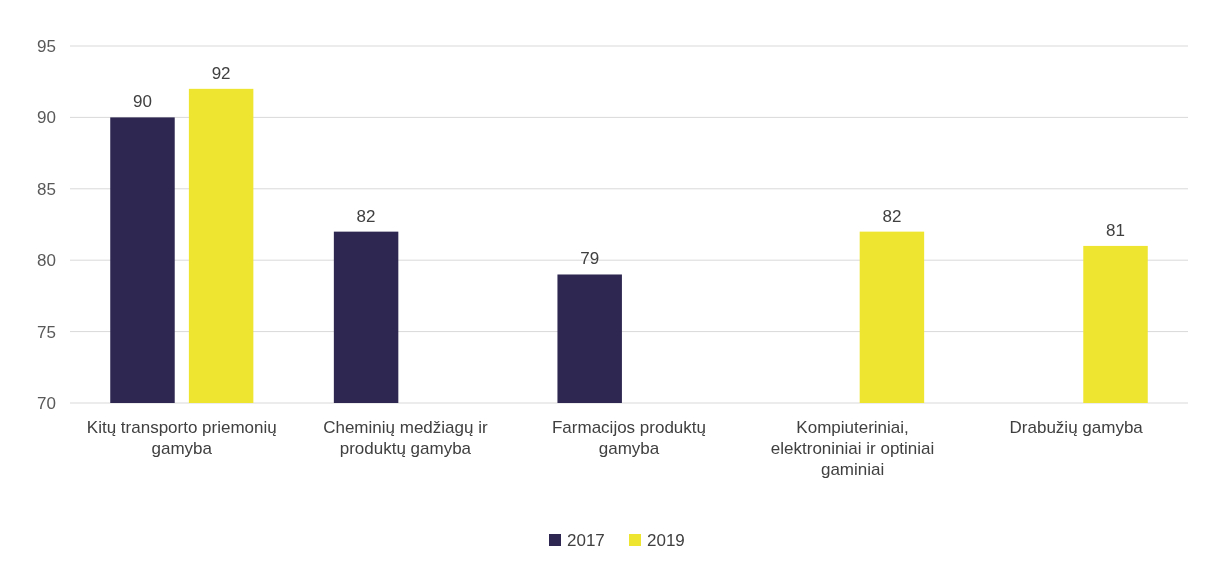 This screenshot has width=1208, height=566. Describe the element at coordinates (852, 448) in the screenshot. I see `x-tick-label: Kompiuteriniai, elektroniniai ir optiniai gaminiai` at that location.